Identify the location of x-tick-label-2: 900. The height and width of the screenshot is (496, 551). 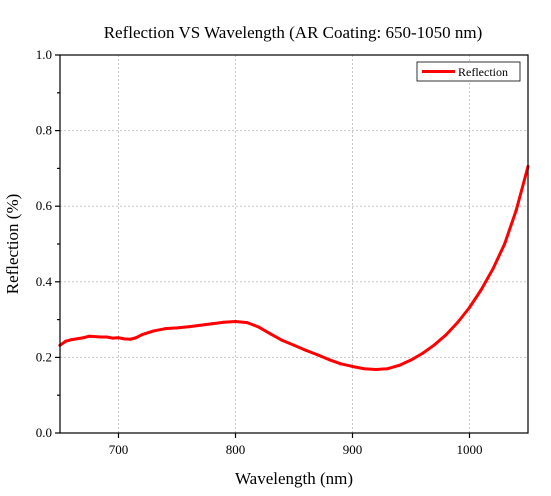
(353, 449).